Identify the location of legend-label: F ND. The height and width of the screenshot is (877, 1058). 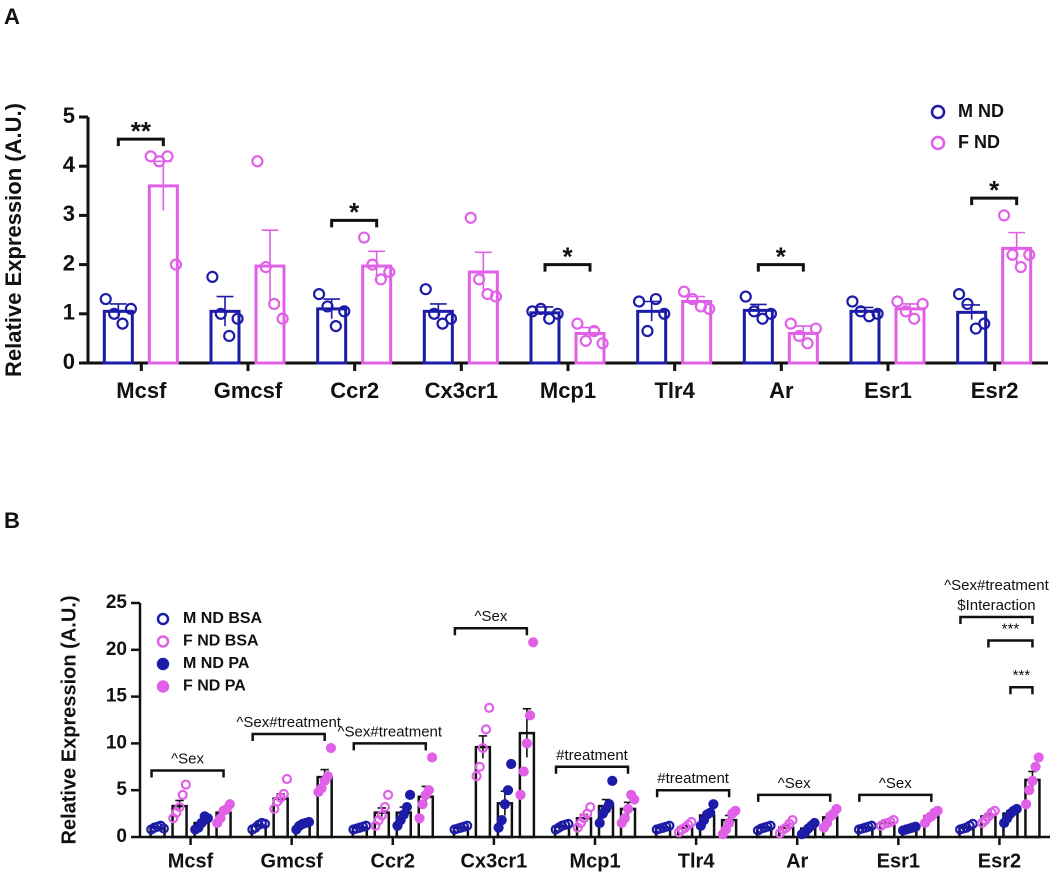
(979, 142).